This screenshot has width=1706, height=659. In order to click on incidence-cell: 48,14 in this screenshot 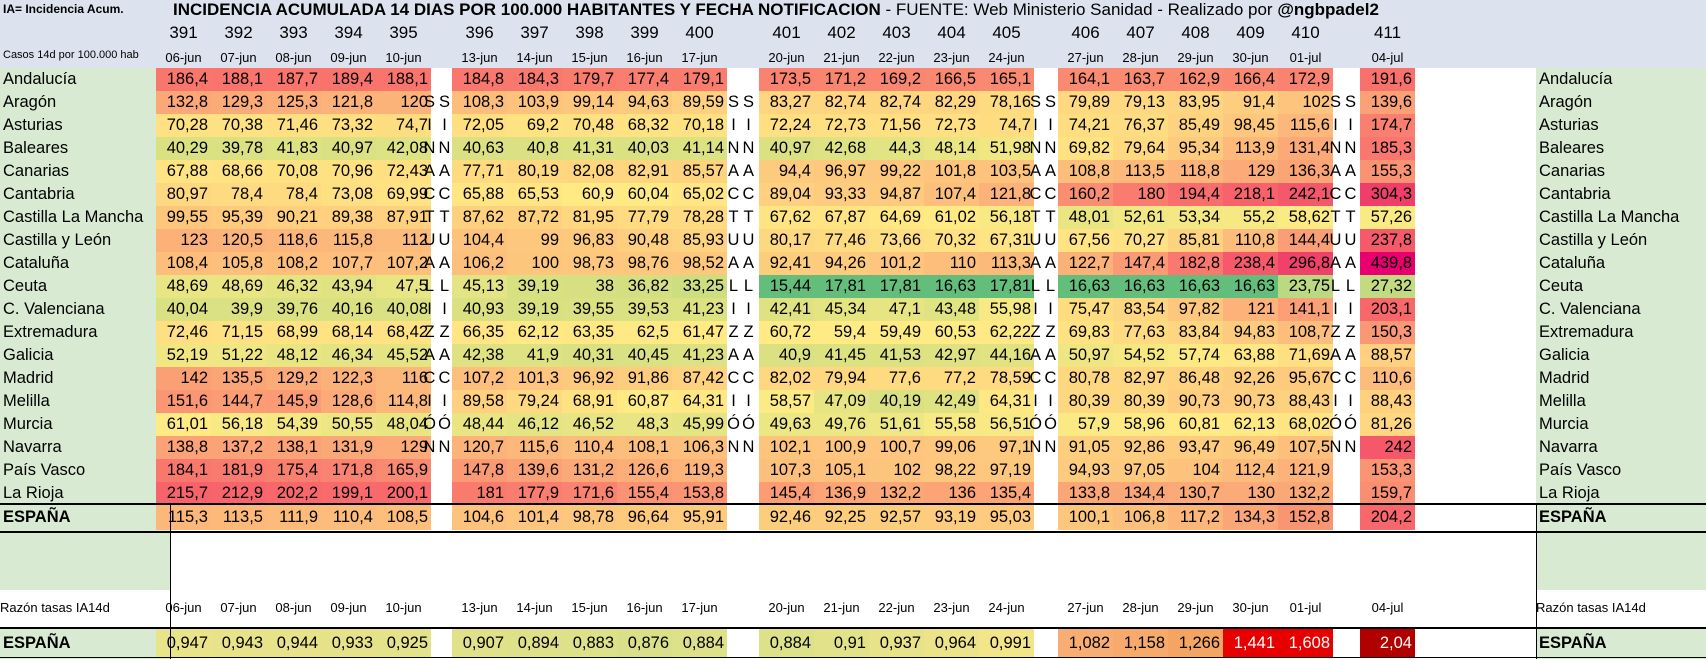, I will do `click(951, 148)`.